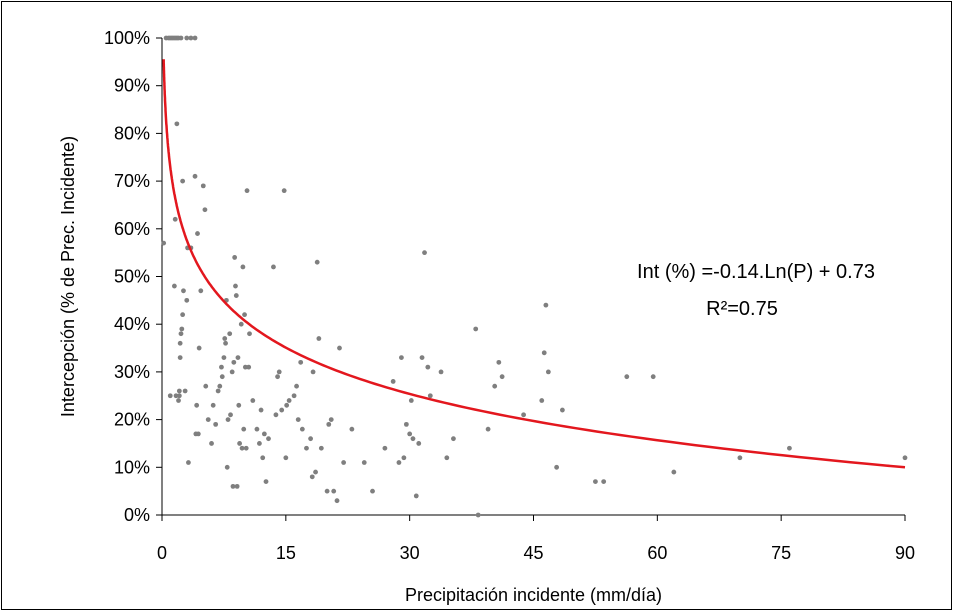 This screenshot has height=613, width=955. What do you see at coordinates (533, 595) in the screenshot?
I see `x-axis-title: Precipitación incidente (mm/día)` at bounding box center [533, 595].